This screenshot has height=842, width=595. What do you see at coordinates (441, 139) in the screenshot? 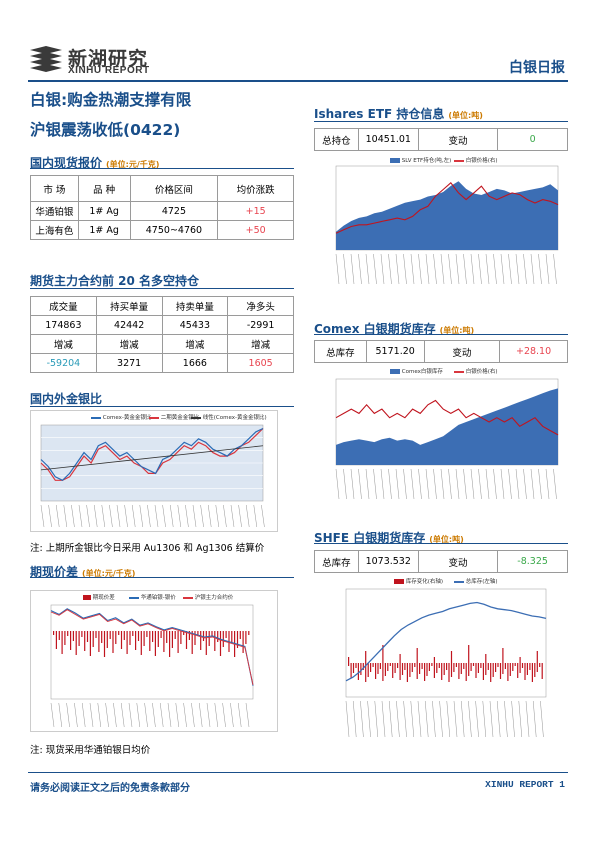
I see `table-row: 总持仓 10451.01 变动 0` at bounding box center [441, 139].